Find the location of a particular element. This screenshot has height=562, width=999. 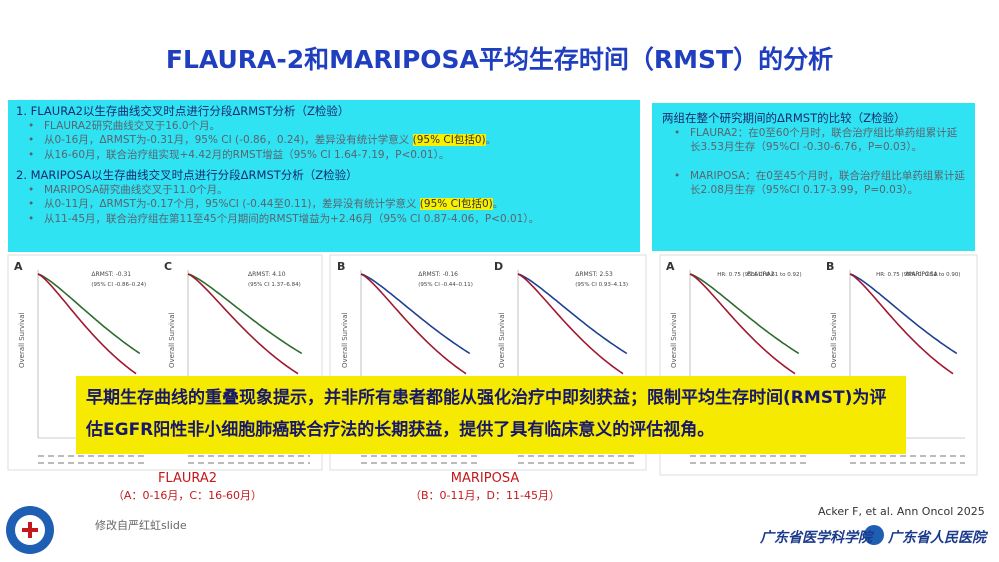

panel-note: ΔRMST: 2.53 is located at coordinates (594, 274).